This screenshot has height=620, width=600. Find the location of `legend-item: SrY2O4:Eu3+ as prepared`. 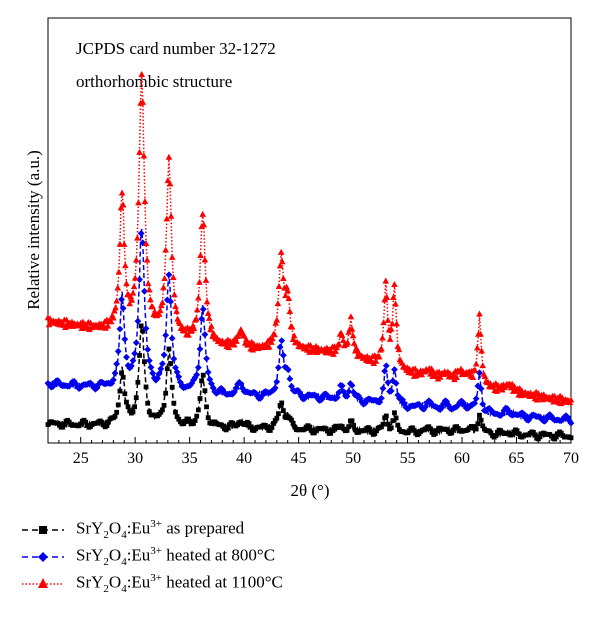

legend-item: SrY2O4:Eu3+ as prepared is located at coordinates (151, 529).